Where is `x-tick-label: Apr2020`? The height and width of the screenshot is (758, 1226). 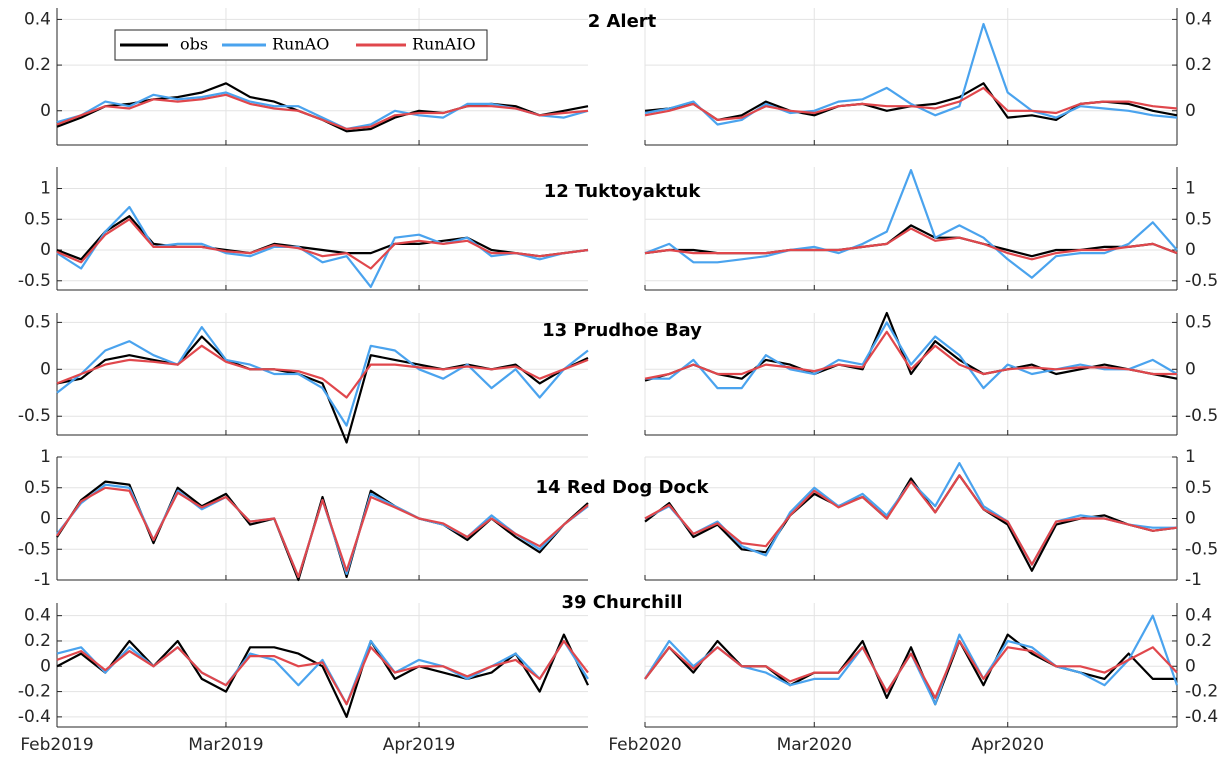
x-tick-label: Apr2020 is located at coordinates (1007, 745).